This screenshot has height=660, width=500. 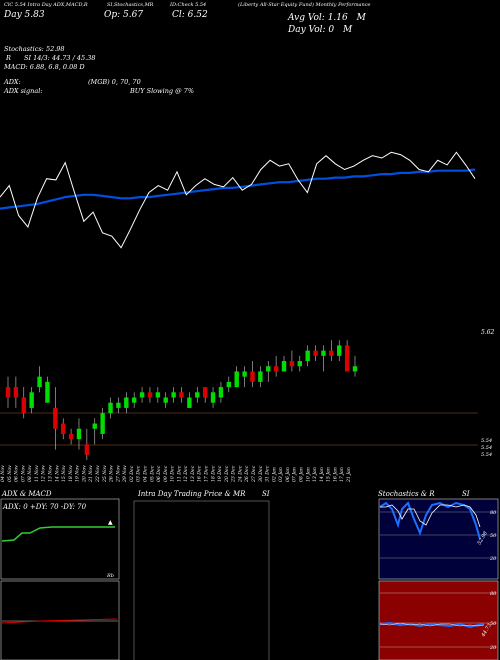 I want to click on x-tick-label: 07 Nov, so click(x=23, y=473).